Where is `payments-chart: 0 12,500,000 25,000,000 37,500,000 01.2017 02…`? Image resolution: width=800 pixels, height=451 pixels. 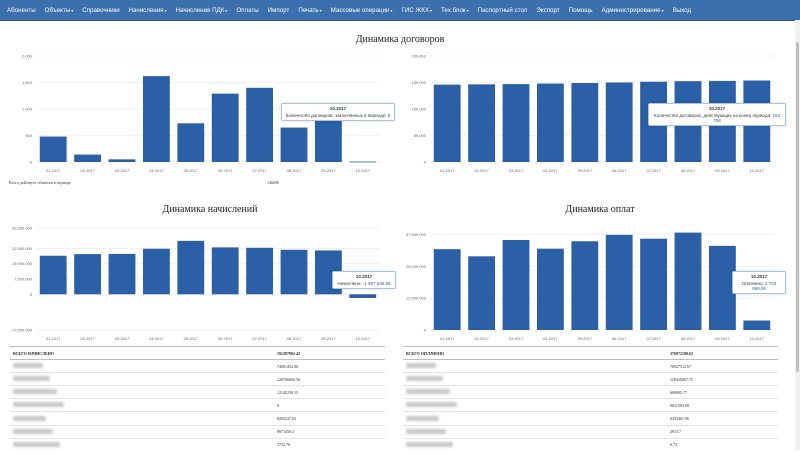
payments-chart: 0 12,500,000 25,000,000 37,500,000 01.2017 02… is located at coordinates (592, 283).